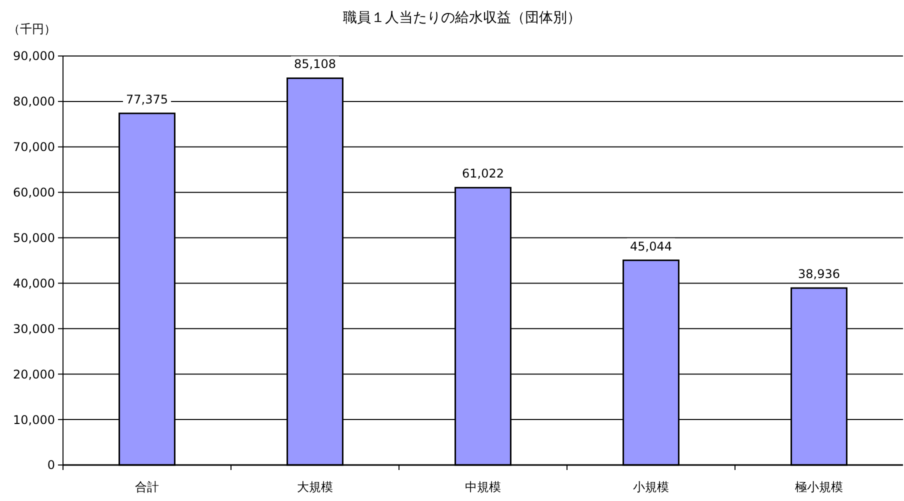 Image resolution: width=904 pixels, height=501 pixels. Describe the element at coordinates (315, 64) in the screenshot. I see `data-label: 85,108` at that location.